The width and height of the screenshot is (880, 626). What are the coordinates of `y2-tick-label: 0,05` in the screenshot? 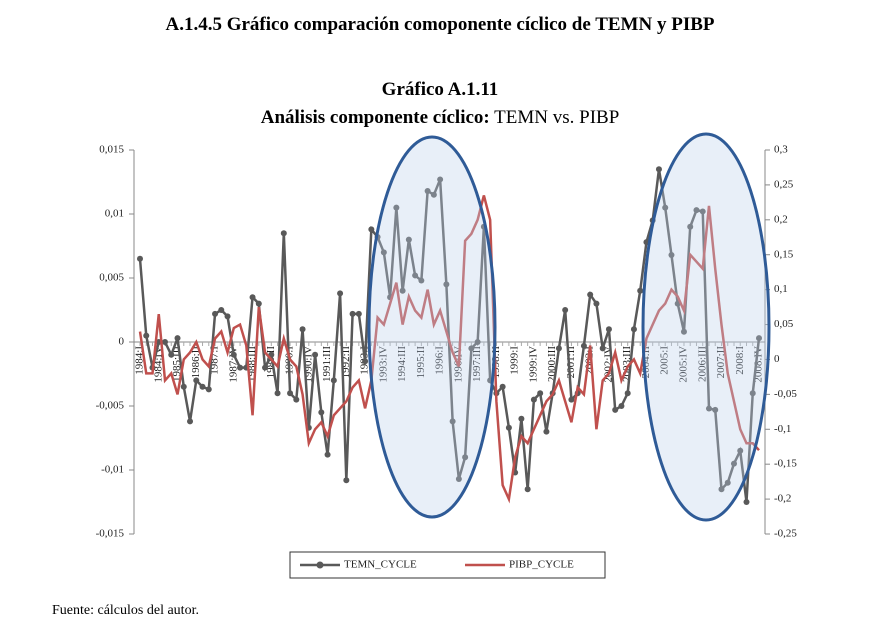 It's located at (784, 324).